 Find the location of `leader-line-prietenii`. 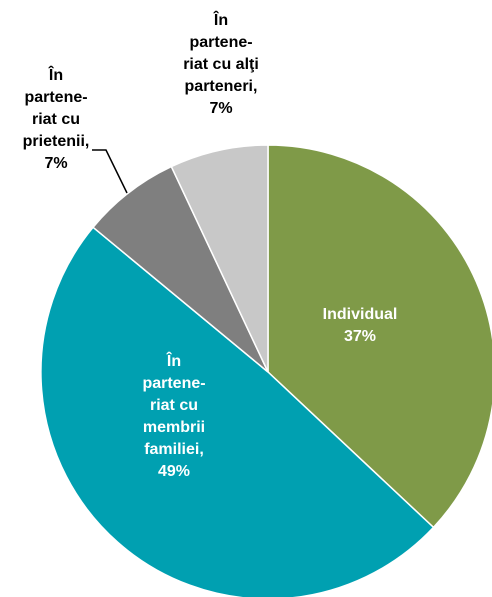

leader-line-prietenii is located at coordinates (110, 171).